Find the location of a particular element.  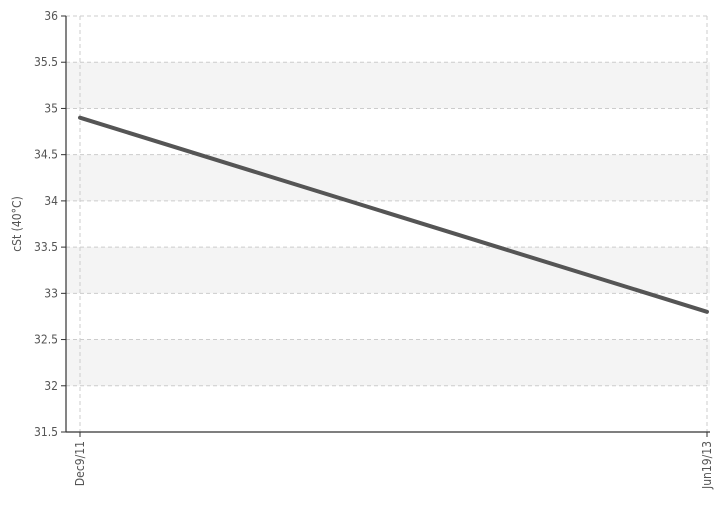

y-tick-label: 32.5 is located at coordinates (46, 340).